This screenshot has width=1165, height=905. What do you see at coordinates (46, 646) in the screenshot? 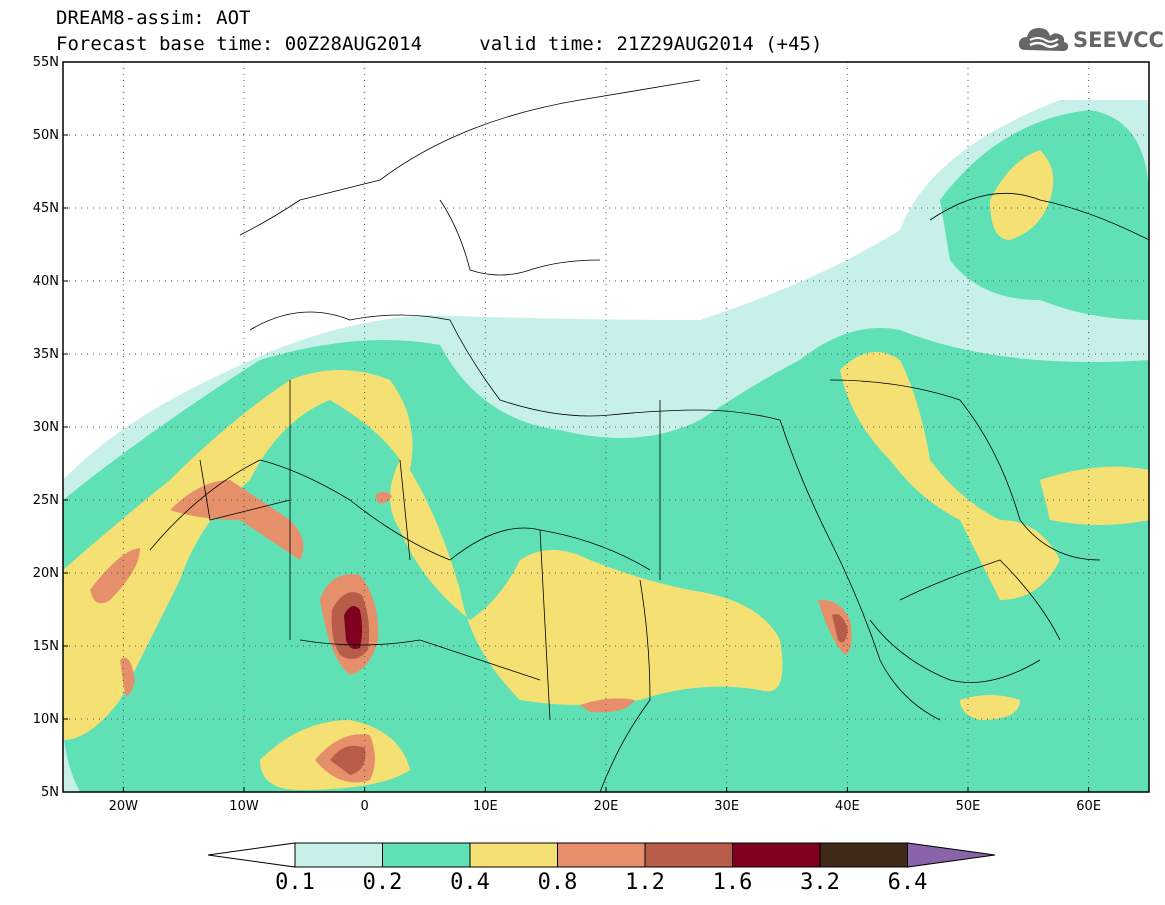
I see `lat-label: 15N` at bounding box center [46, 646].